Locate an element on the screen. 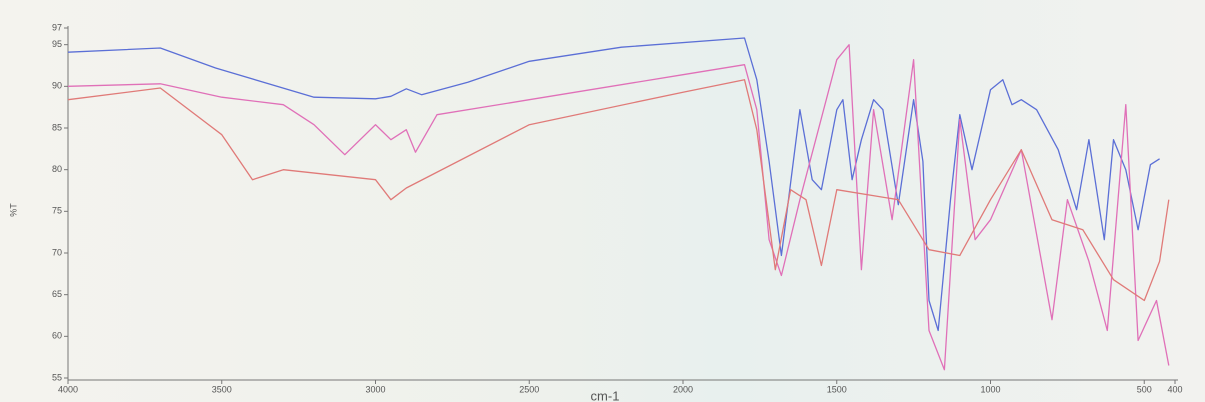 This screenshot has height=402, width=1205. y-tick-label: 80 is located at coordinates (57, 169).